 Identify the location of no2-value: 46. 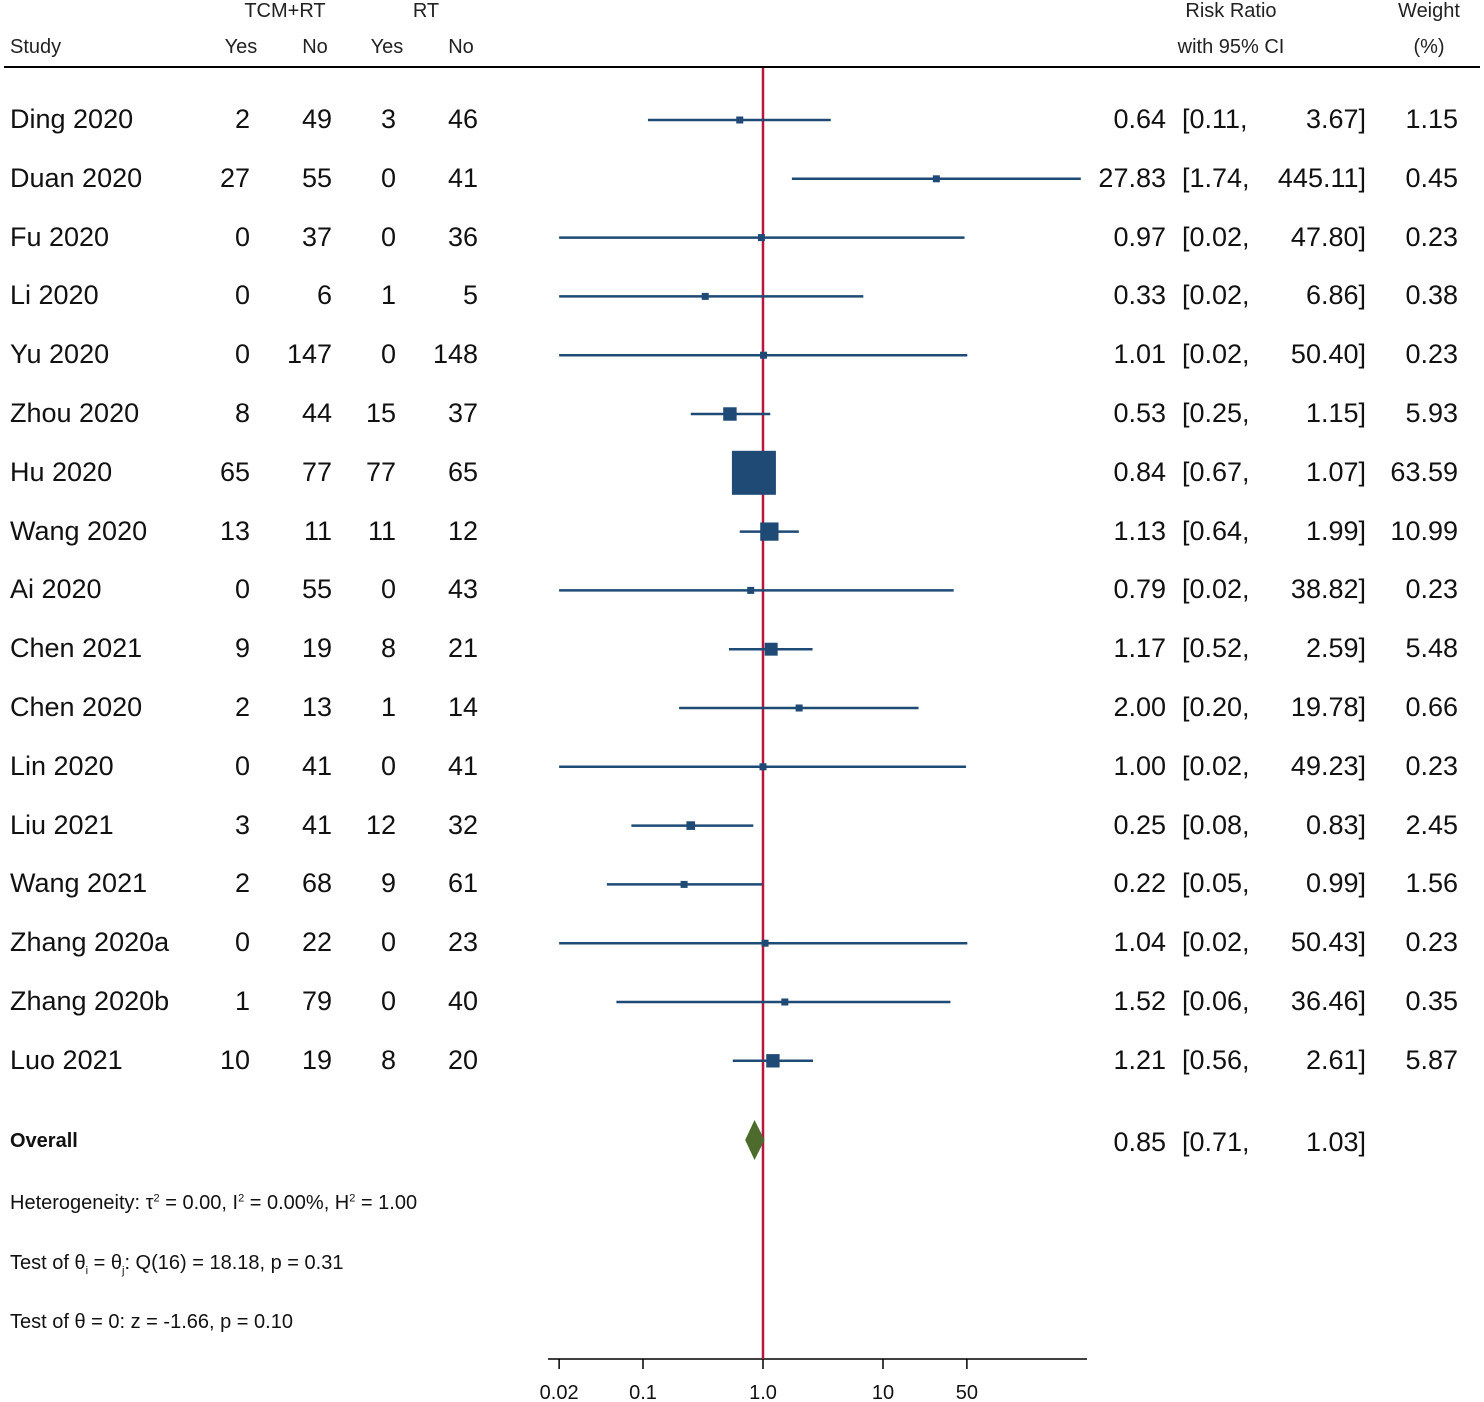
(462, 119).